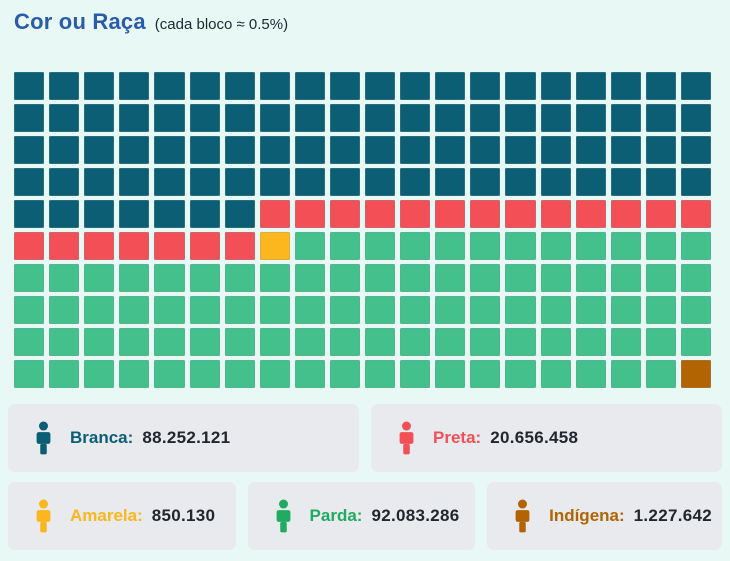 The image size is (730, 561). I want to click on legend-label-parda: Parda:, so click(336, 515).